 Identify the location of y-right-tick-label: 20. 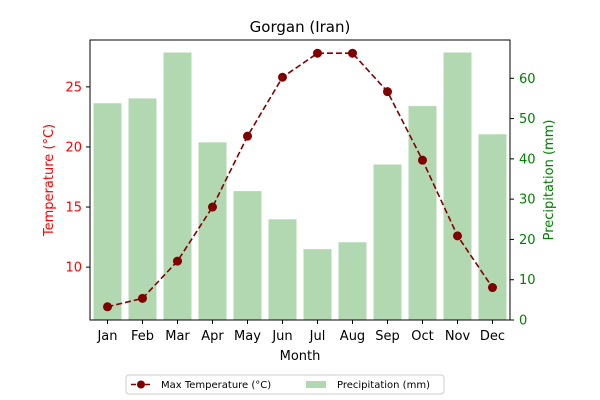
(527, 240).